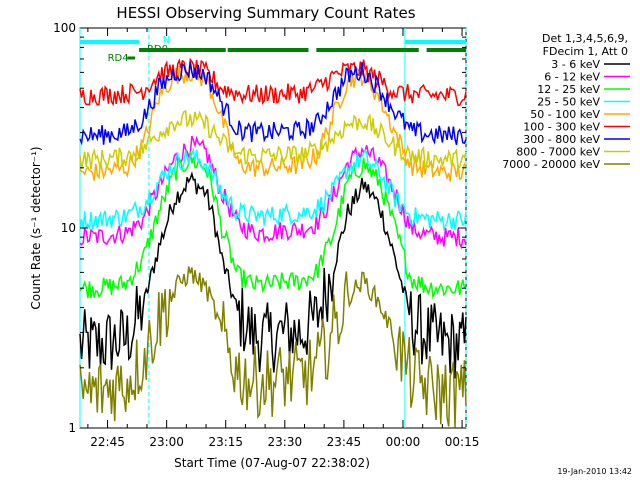  Describe the element at coordinates (575, 64) in the screenshot. I see `legend-entry-label: 3 - 6 keV` at that location.